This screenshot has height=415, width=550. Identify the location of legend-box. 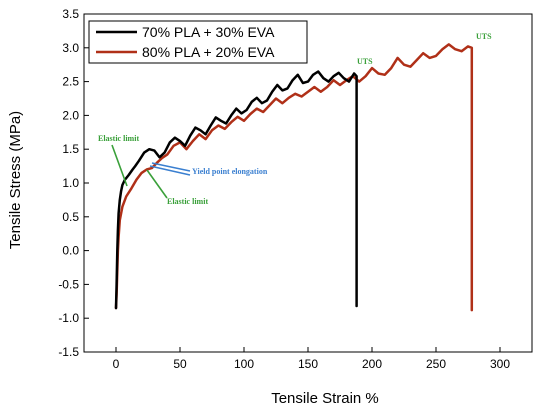
(198, 42).